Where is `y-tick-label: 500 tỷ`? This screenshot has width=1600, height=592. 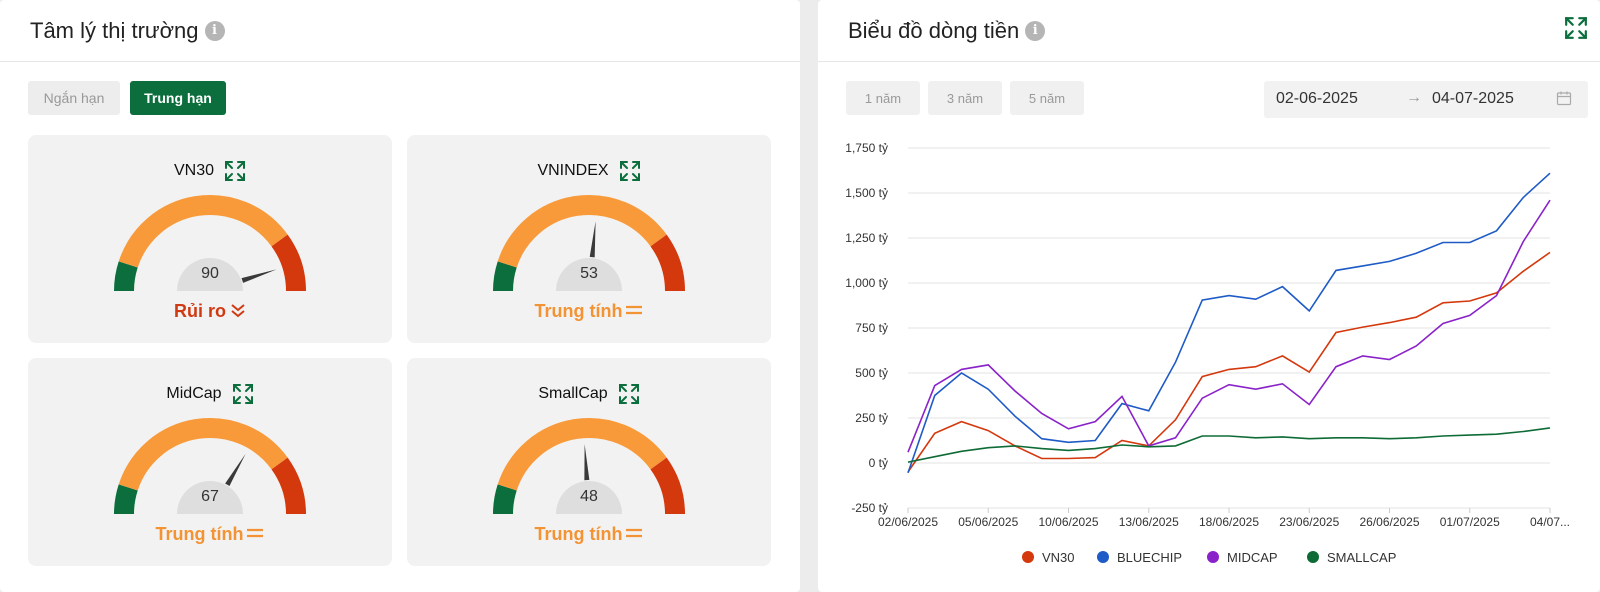 y-tick-label: 500 tỷ is located at coordinates (871, 373).